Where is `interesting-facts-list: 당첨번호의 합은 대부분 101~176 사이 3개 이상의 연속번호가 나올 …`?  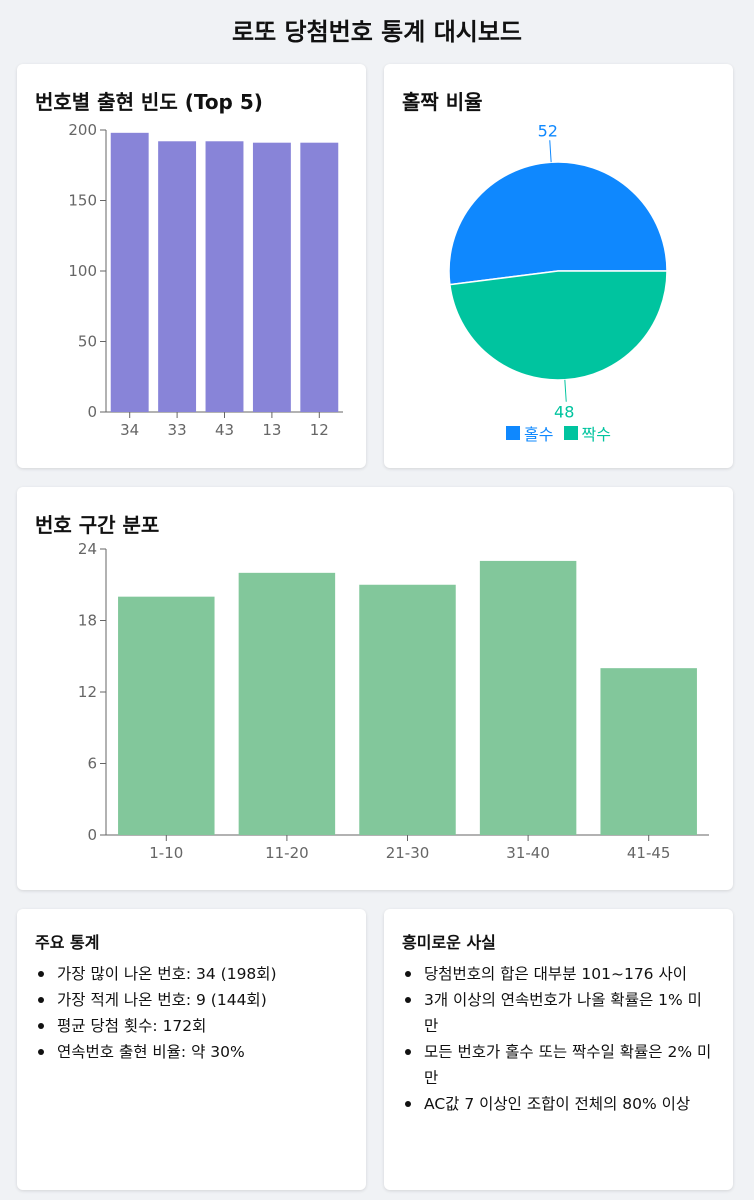
interesting-facts-list: 당첨번호의 합은 대부분 101~176 사이 3개 이상의 연속번호가 나올 … is located at coordinates (558, 1039).